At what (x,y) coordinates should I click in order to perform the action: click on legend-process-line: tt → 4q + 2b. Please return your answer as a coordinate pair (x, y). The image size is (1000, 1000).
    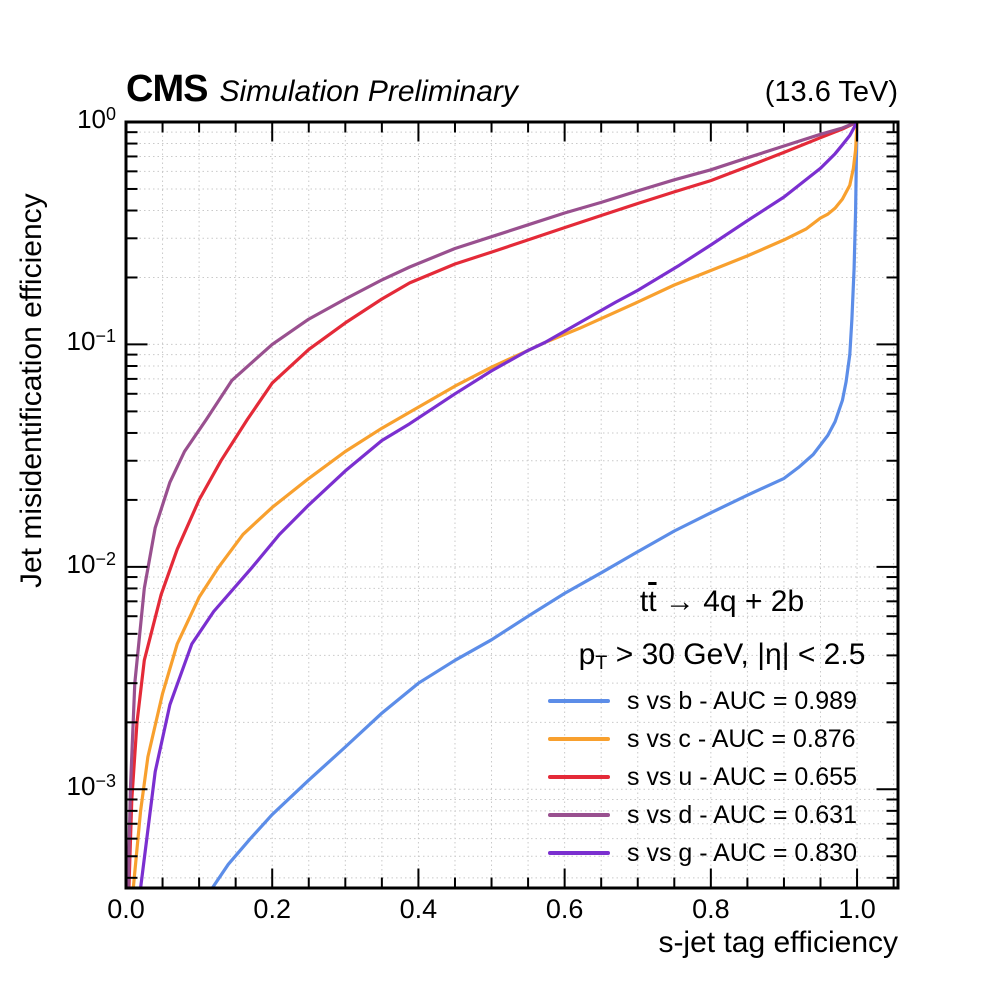
    Looking at the image, I should click on (722, 602).